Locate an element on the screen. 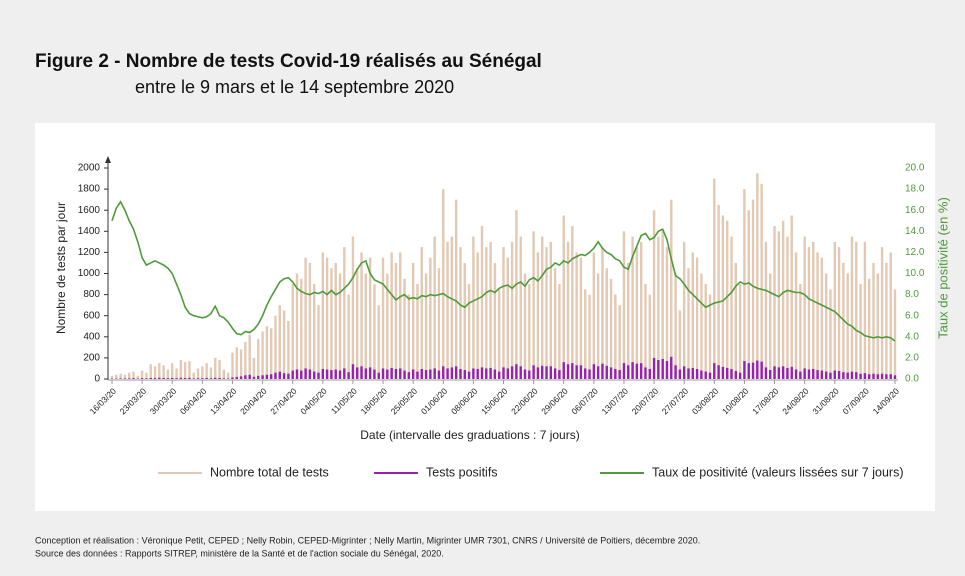  y2-tick-label: 10.0 is located at coordinates (915, 273).